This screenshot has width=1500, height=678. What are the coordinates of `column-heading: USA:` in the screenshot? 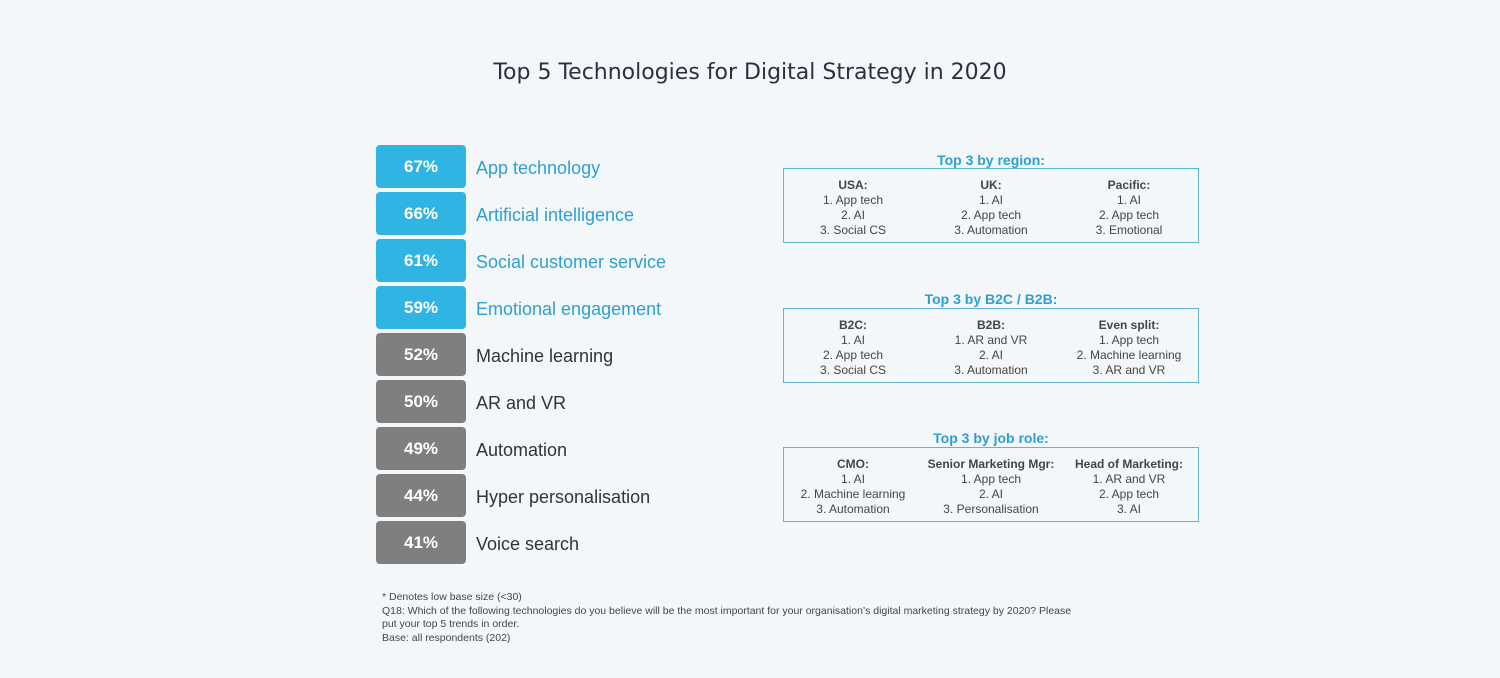 It's located at (853, 185).